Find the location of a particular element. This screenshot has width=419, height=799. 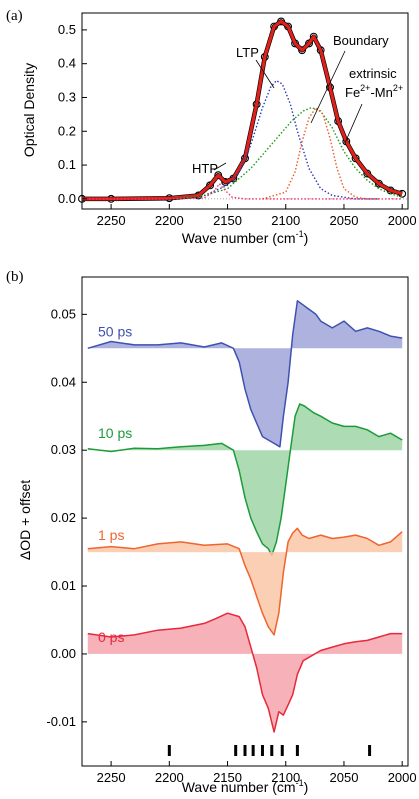

panel-b-y-tick-label: 0.02 is located at coordinates (63, 517).